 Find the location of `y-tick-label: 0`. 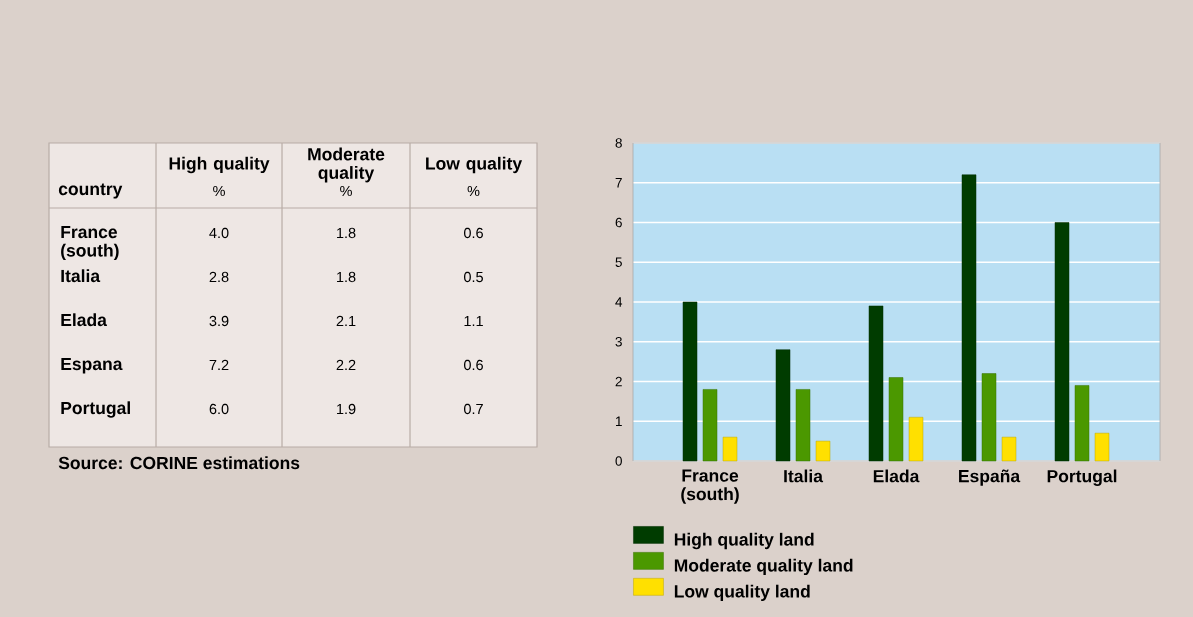

y-tick-label: 0 is located at coordinates (618, 461).